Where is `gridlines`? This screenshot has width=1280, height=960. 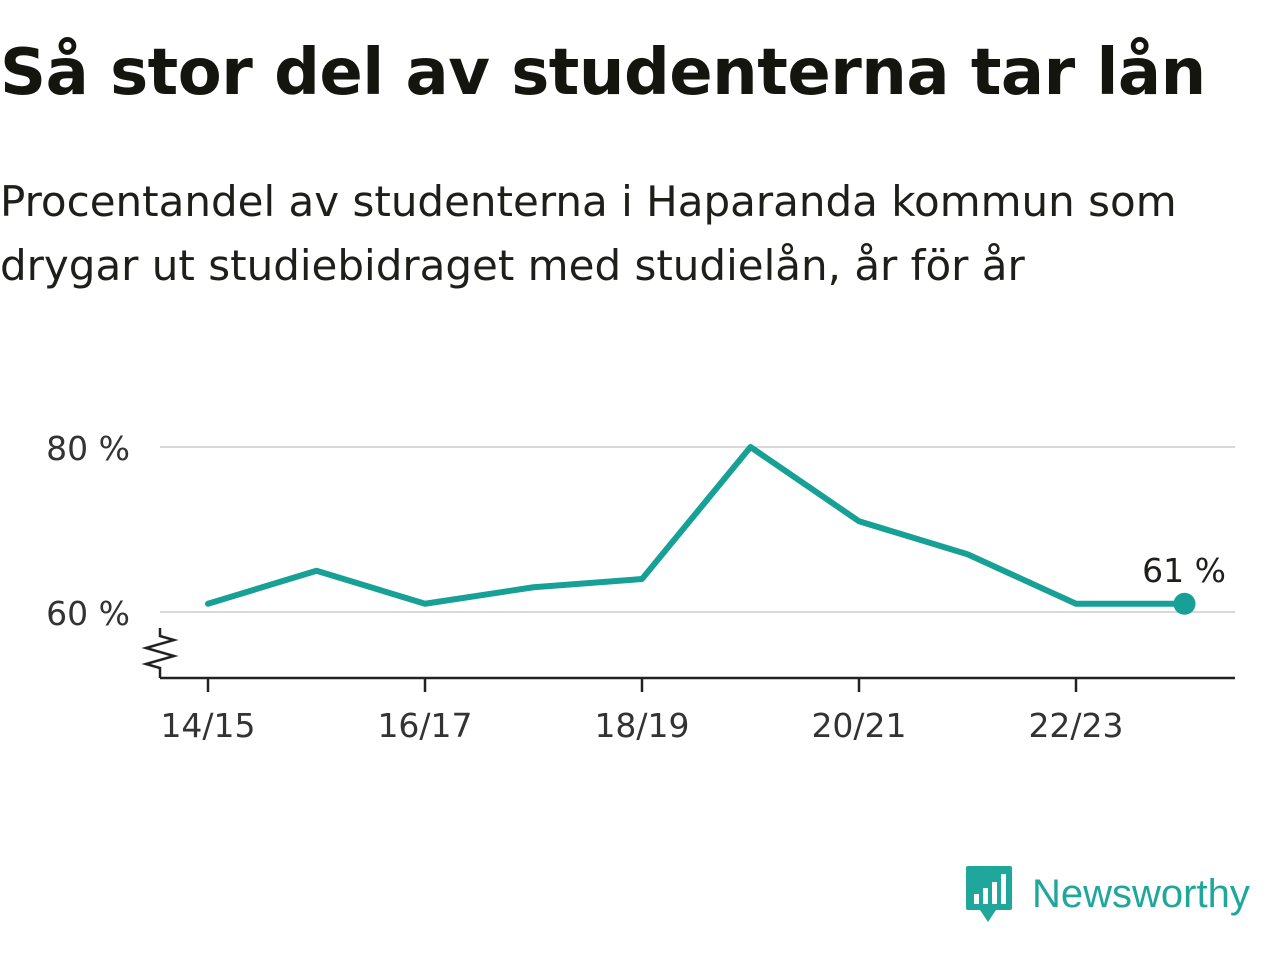
gridlines is located at coordinates (697, 529).